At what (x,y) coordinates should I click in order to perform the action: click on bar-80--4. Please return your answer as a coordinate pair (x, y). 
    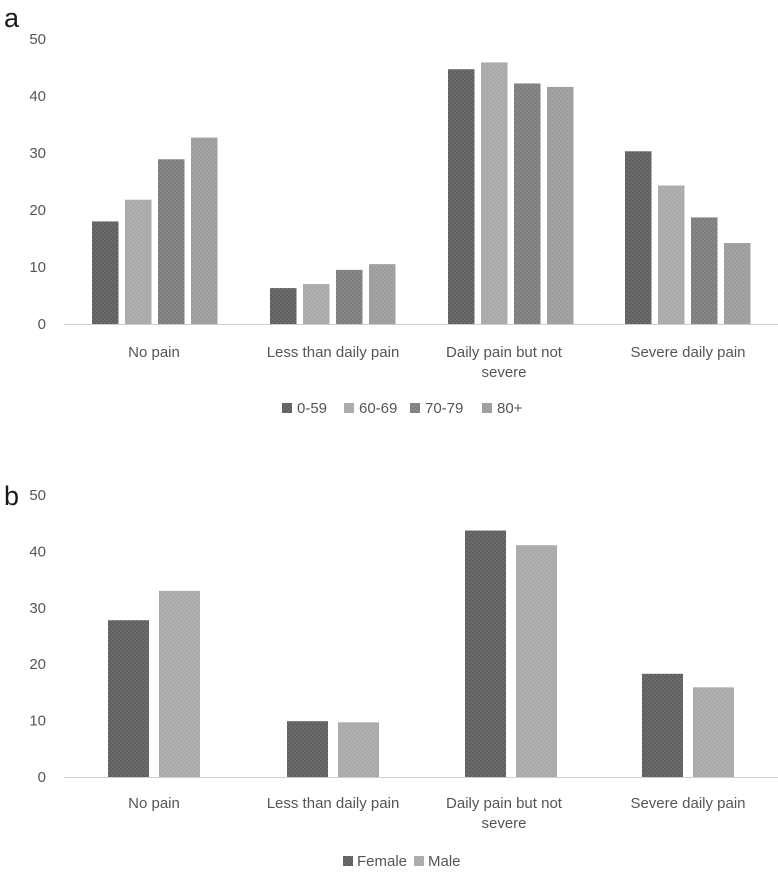
    Looking at the image, I should click on (737, 283).